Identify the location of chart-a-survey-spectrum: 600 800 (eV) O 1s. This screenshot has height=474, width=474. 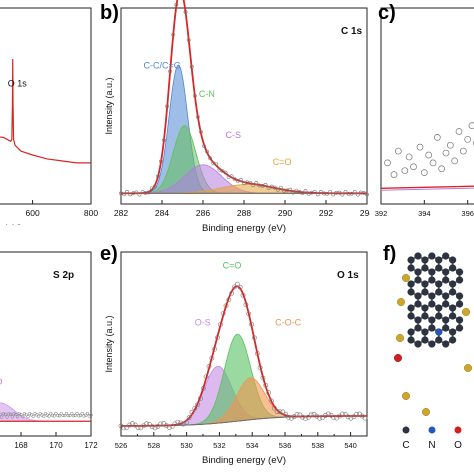
(49, 116).